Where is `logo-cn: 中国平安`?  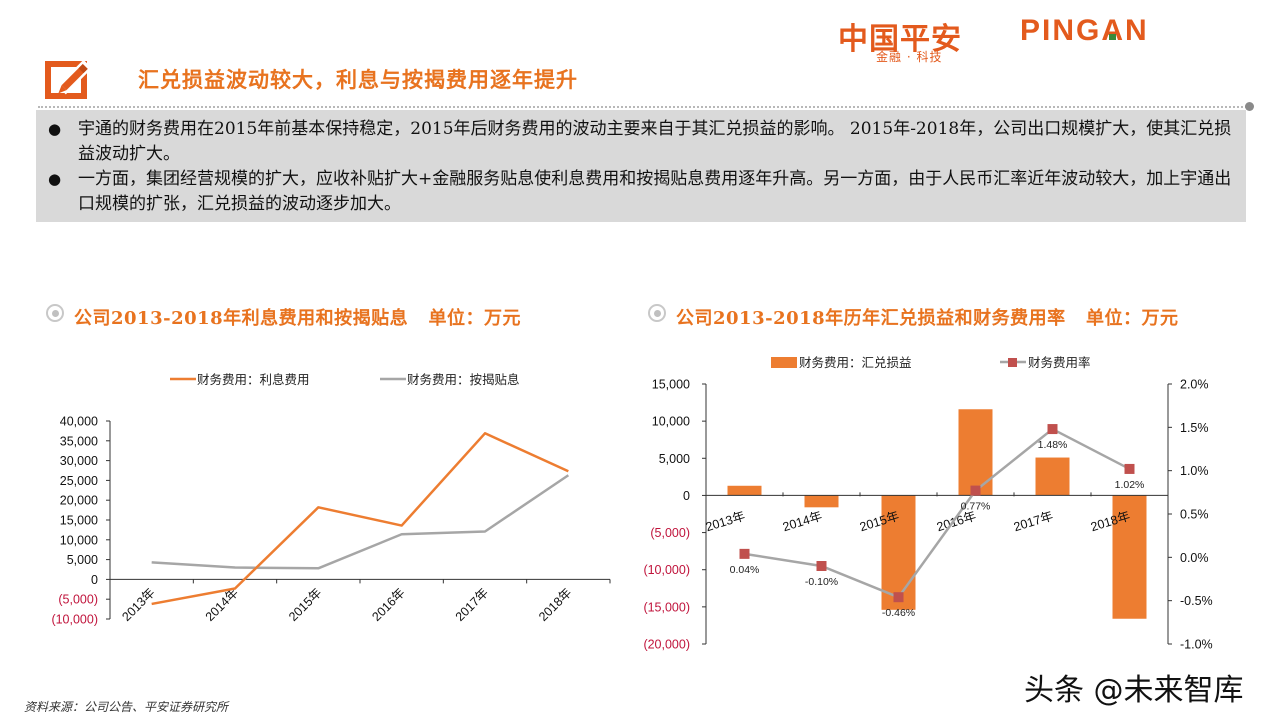 logo-cn: 中国平安 is located at coordinates (900, 39).